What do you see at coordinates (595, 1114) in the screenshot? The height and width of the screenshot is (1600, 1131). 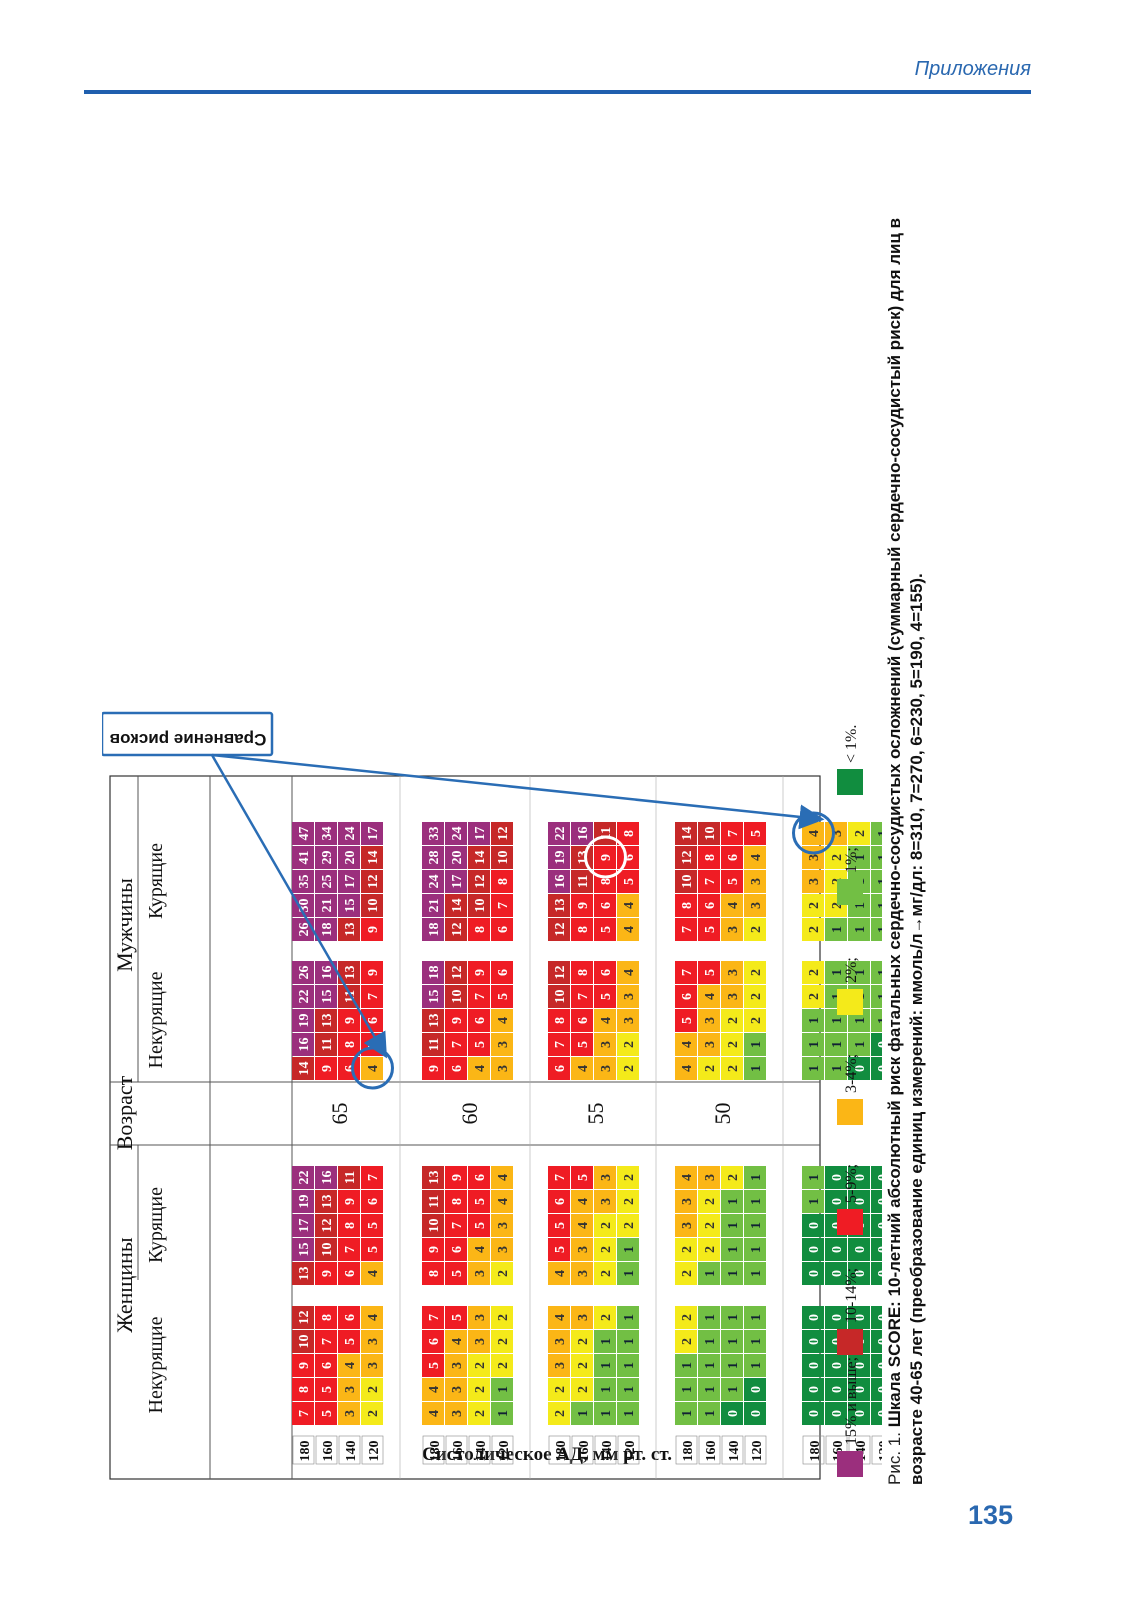 I see `age-label-55: 55` at bounding box center [595, 1114].